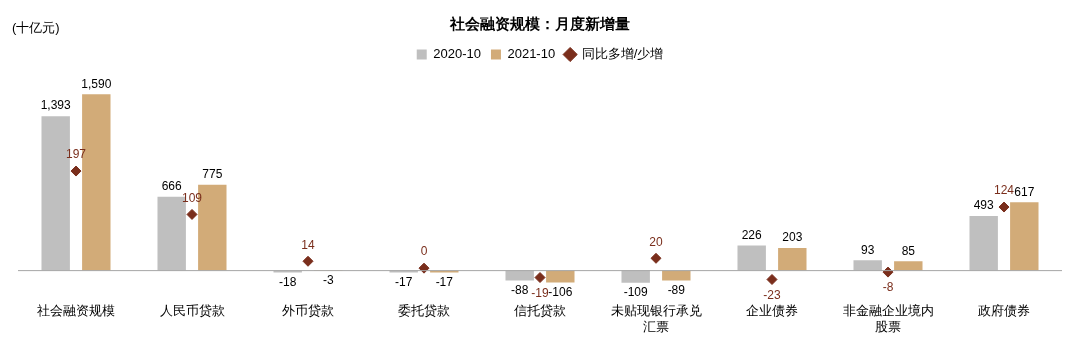 Image resolution: width=1080 pixels, height=346 pixels. Describe the element at coordinates (76, 311) in the screenshot. I see `x-tick-label: 社会融资规模` at that location.